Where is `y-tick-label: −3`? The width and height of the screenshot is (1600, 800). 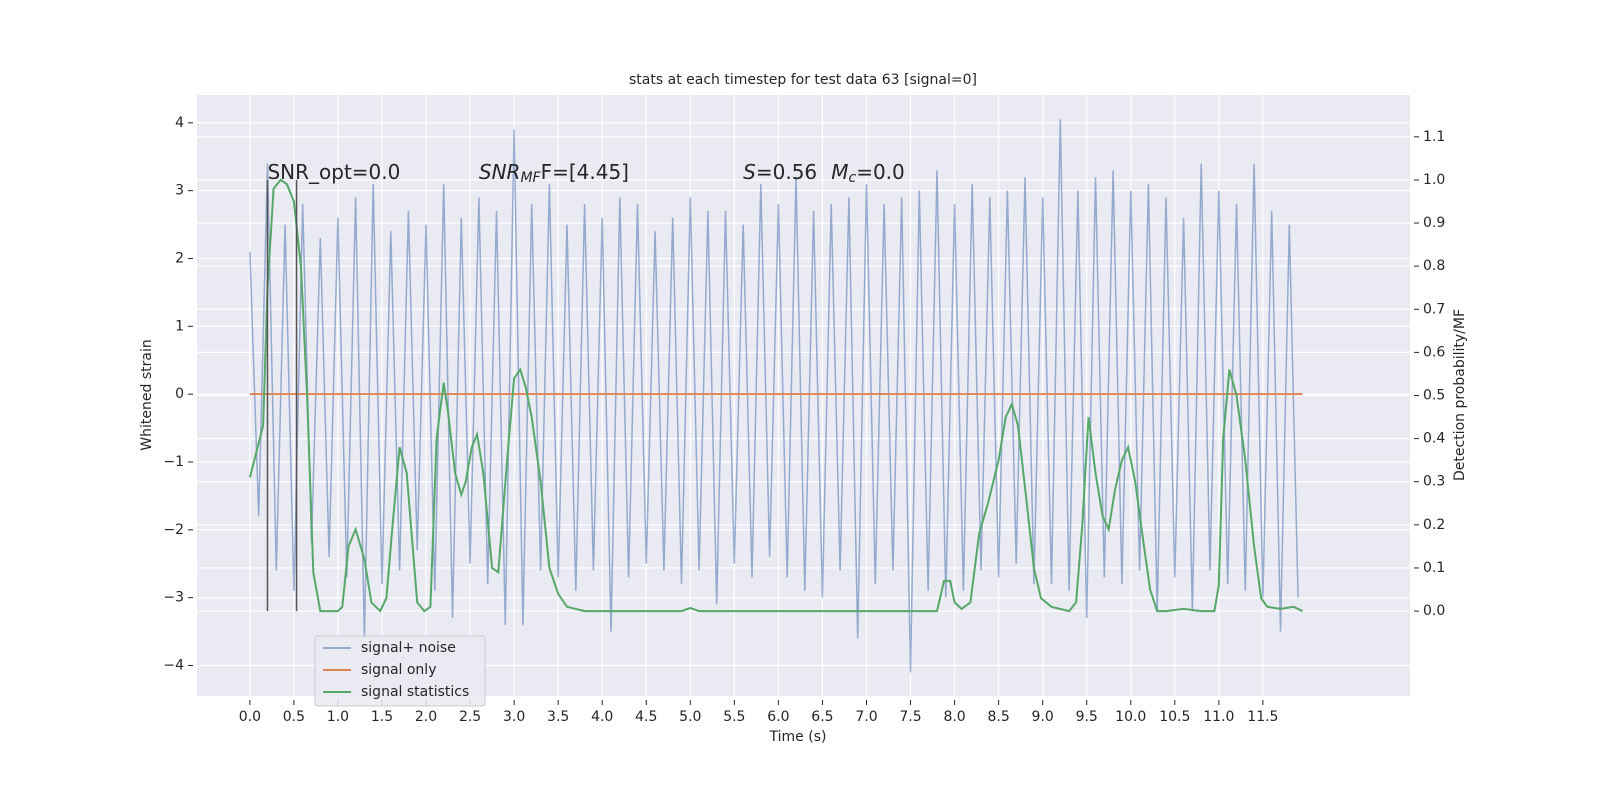 y-tick-label: −3 is located at coordinates (173, 598).